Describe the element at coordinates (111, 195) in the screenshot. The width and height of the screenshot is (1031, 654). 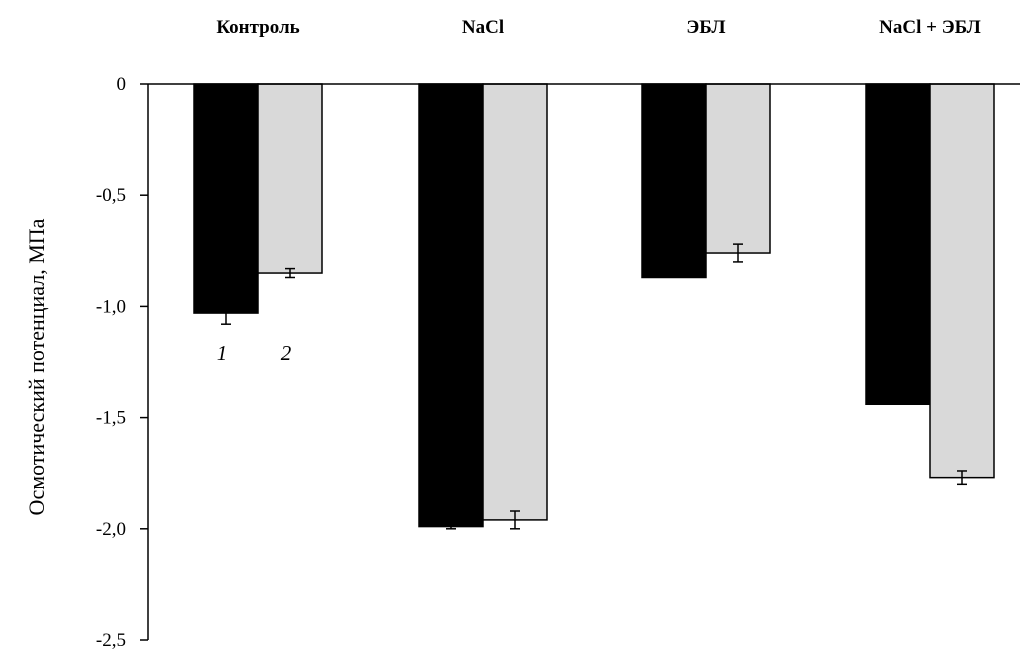
I see `y-tick-label: -0,5` at that location.